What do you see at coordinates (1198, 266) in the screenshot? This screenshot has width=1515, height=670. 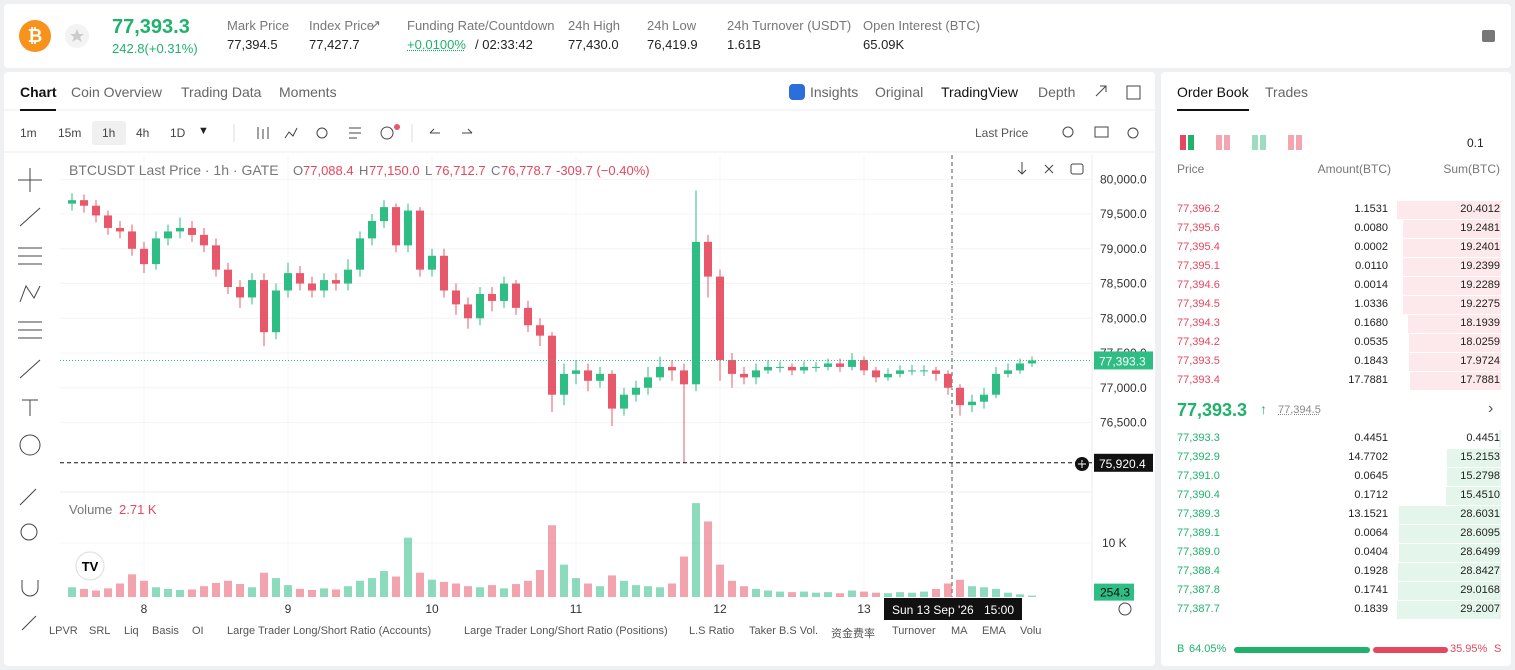 I see `book-price: 77,395.1` at bounding box center [1198, 266].